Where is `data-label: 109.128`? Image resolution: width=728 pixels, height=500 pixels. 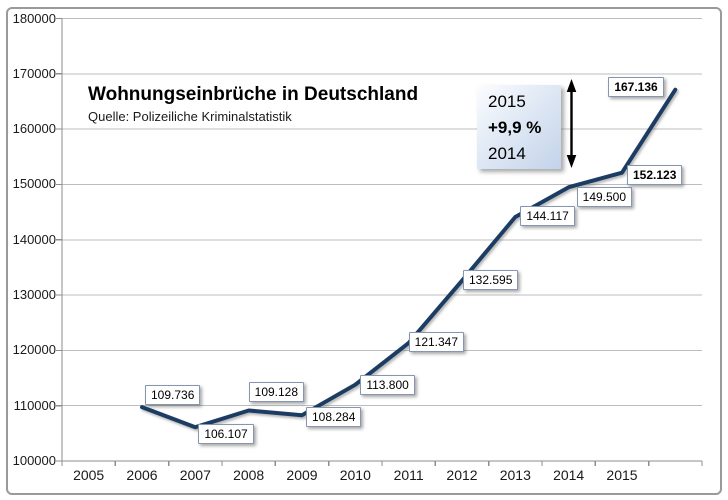 data-label: 109.128 is located at coordinates (276, 391).